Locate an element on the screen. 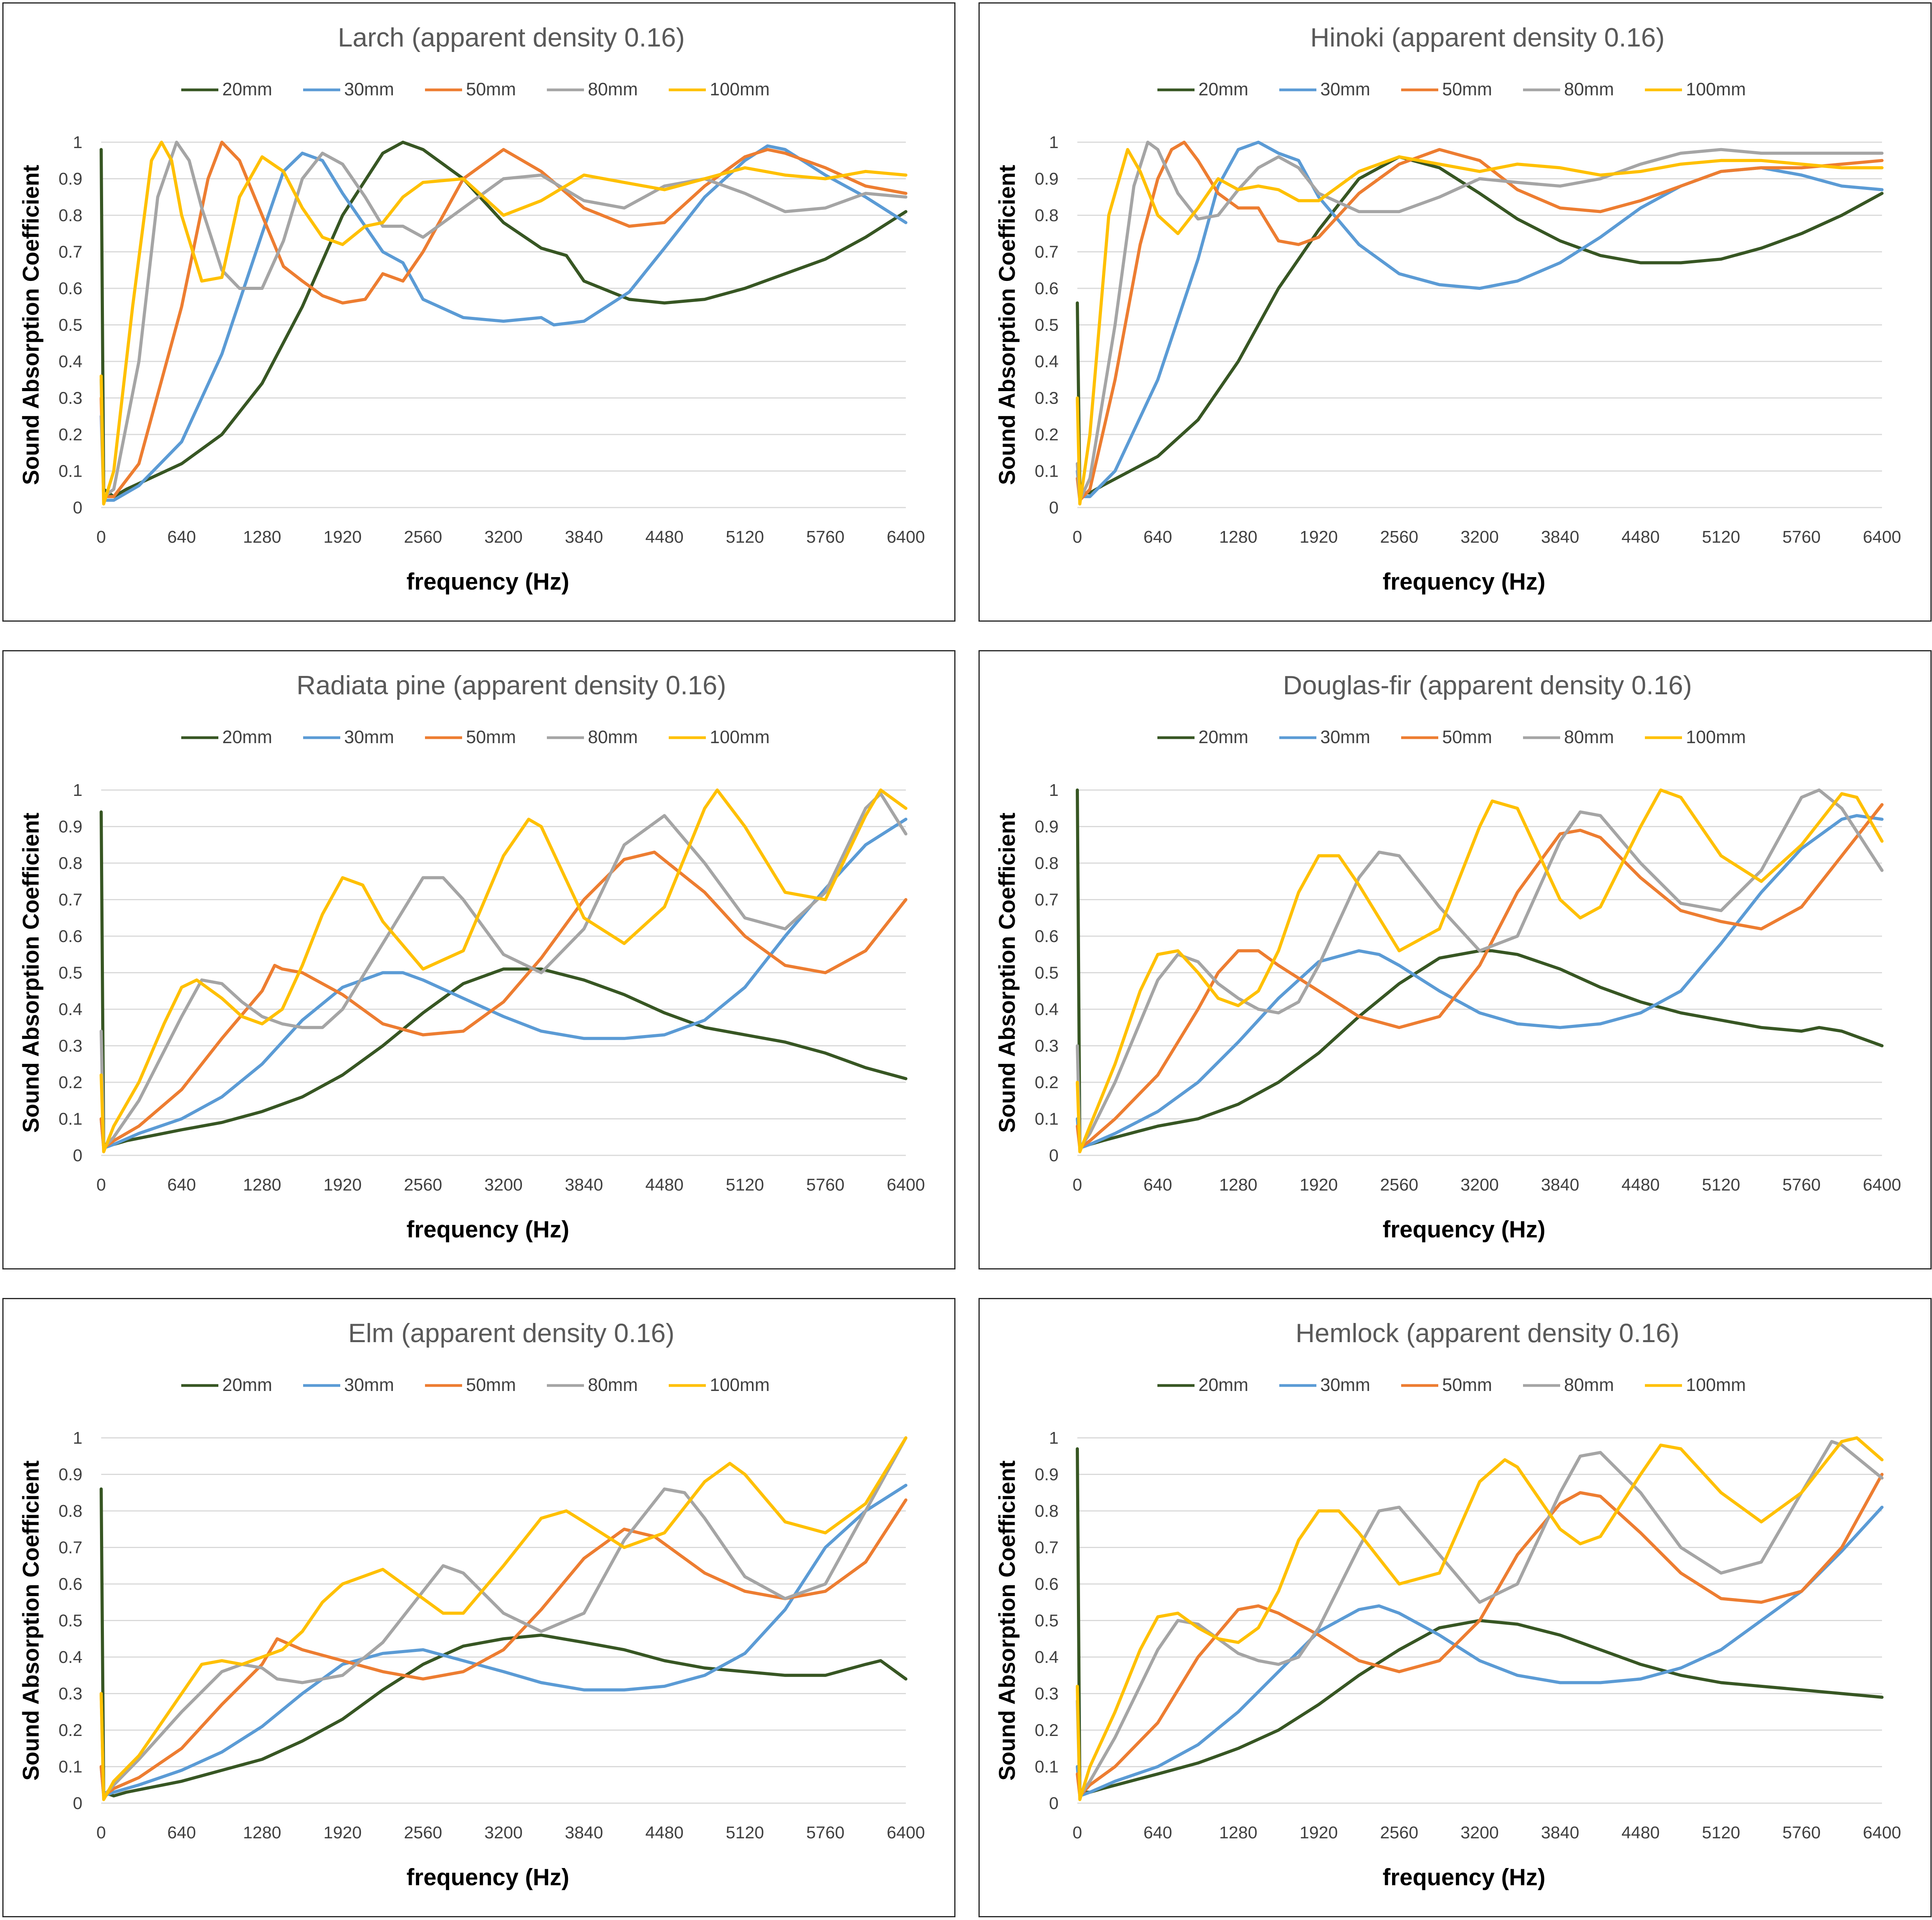 This screenshot has width=1932, height=1920. chart-title: Elm (apparent density 0.16) is located at coordinates (511, 1333).